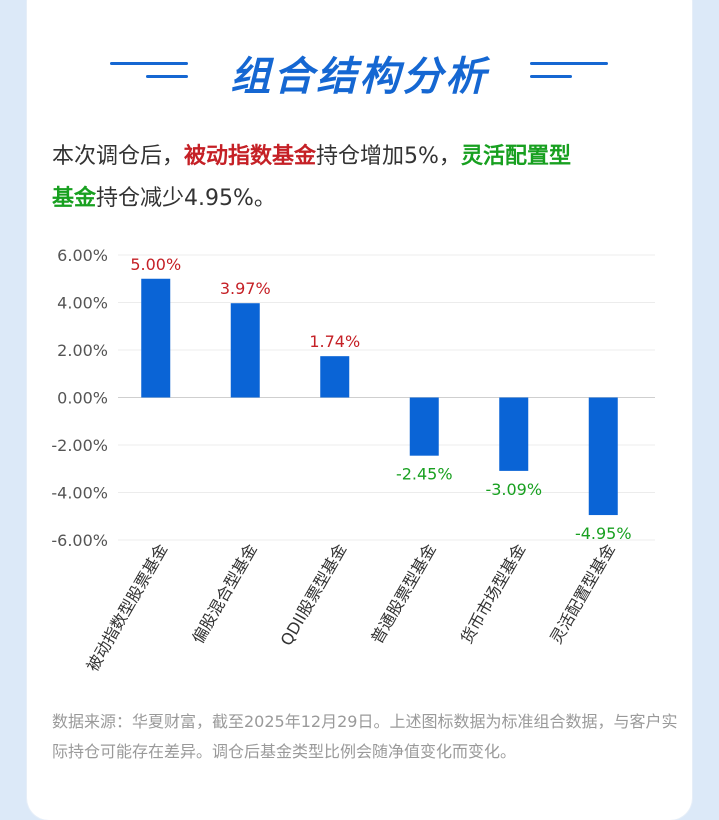 The width and height of the screenshot is (719, 820). I want to click on y-tick-label: 4.00%, so click(82, 303).